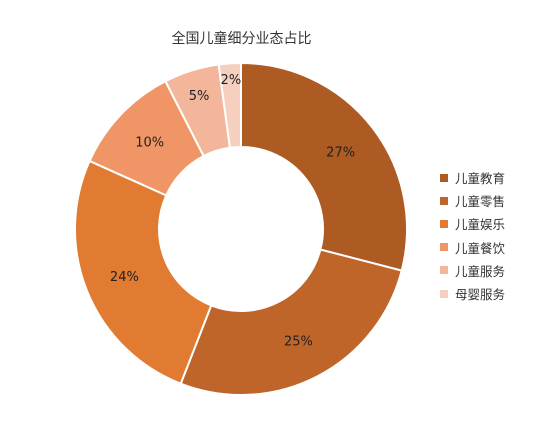 The height and width of the screenshot is (421, 553). What do you see at coordinates (480, 225) in the screenshot?
I see `legend-label: 儿童娱乐` at bounding box center [480, 225].